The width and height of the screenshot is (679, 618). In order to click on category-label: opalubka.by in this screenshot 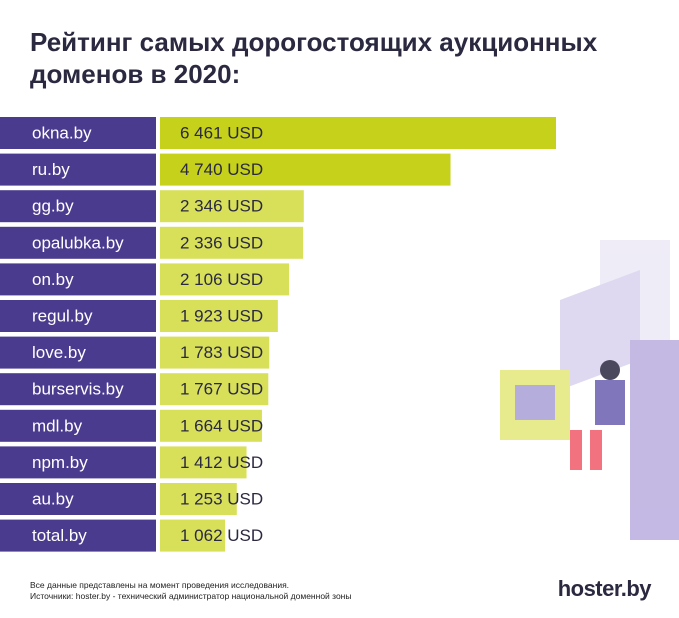, I will do `click(78, 242)`.